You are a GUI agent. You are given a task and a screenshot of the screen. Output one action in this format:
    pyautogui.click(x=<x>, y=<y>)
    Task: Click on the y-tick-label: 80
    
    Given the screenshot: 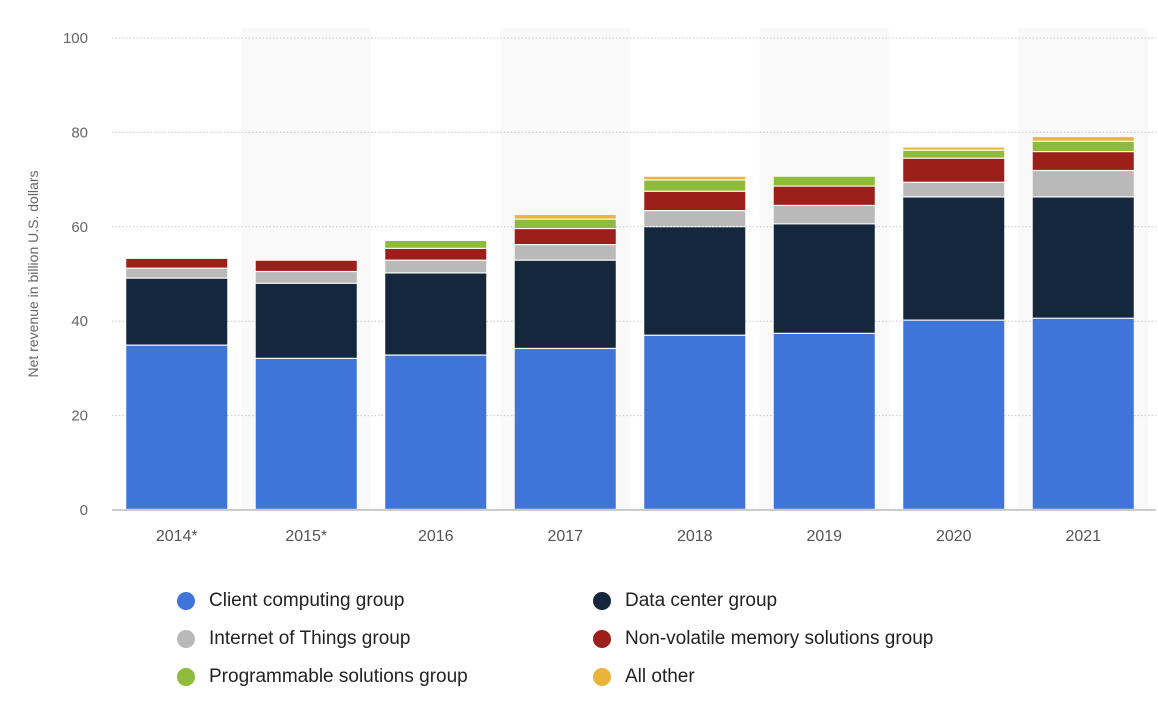 What is the action you would take?
    pyautogui.click(x=79, y=132)
    